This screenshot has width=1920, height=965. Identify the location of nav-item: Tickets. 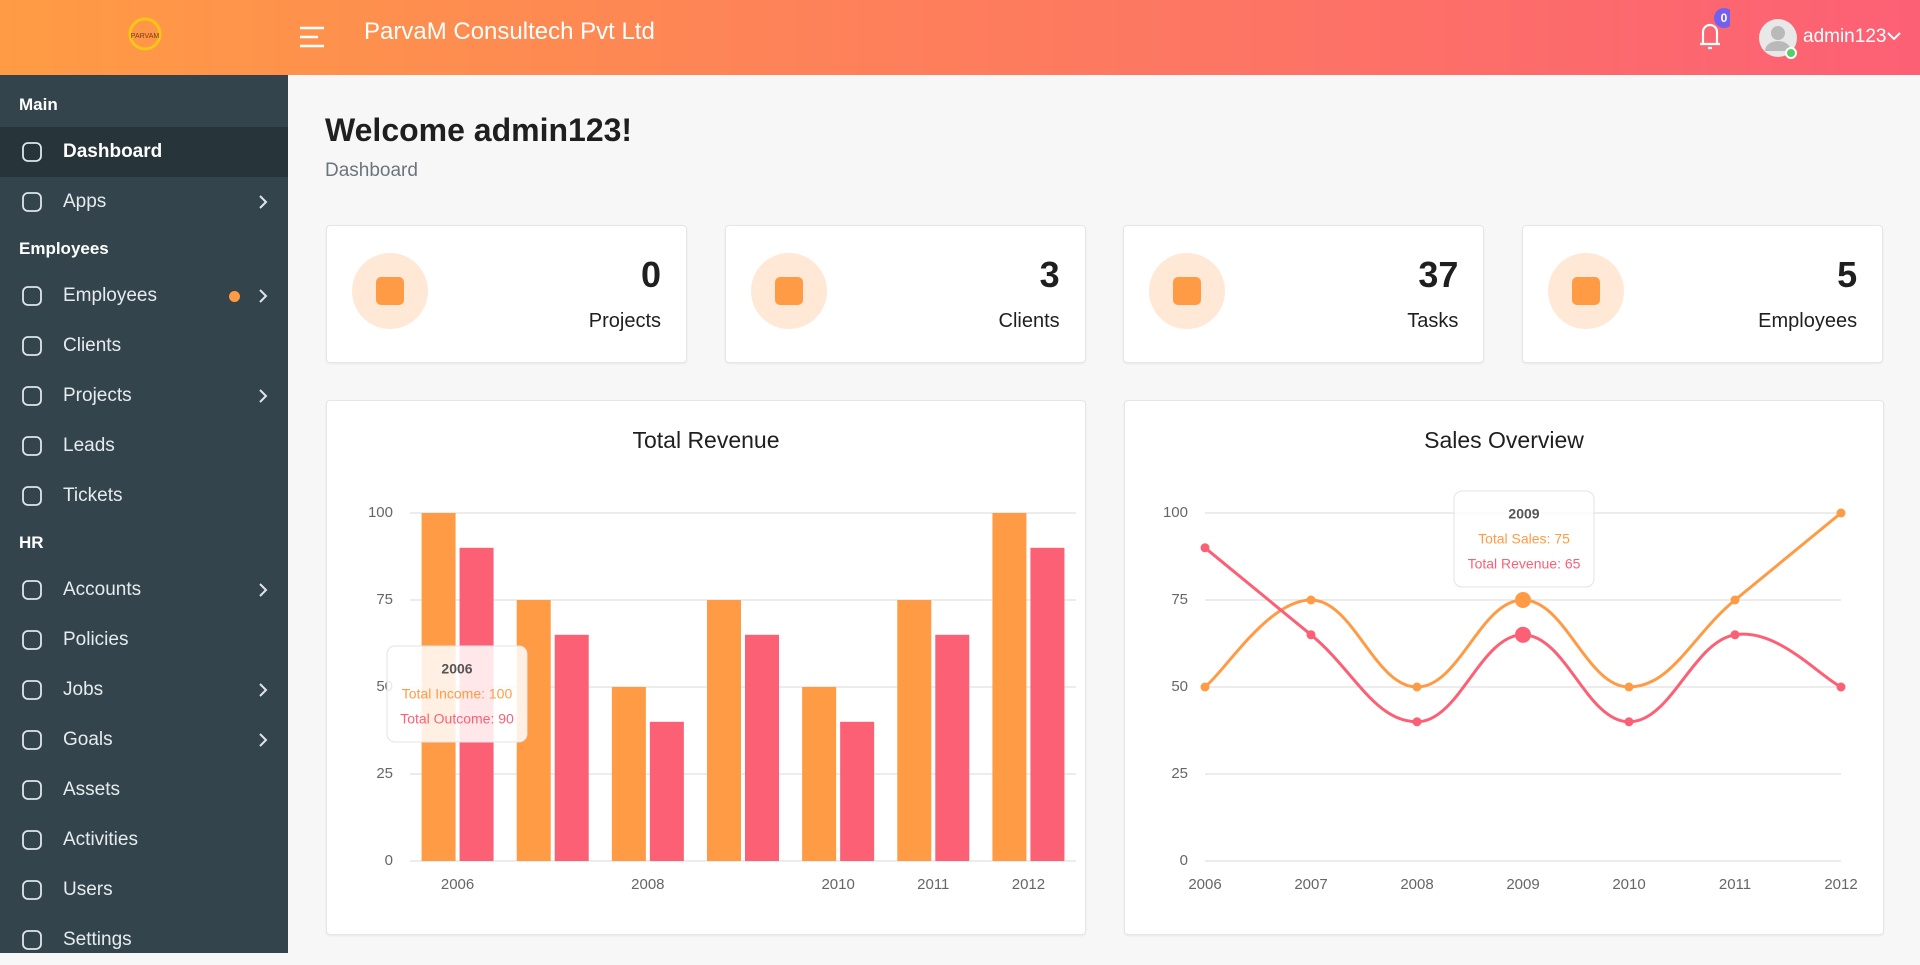
(144, 496).